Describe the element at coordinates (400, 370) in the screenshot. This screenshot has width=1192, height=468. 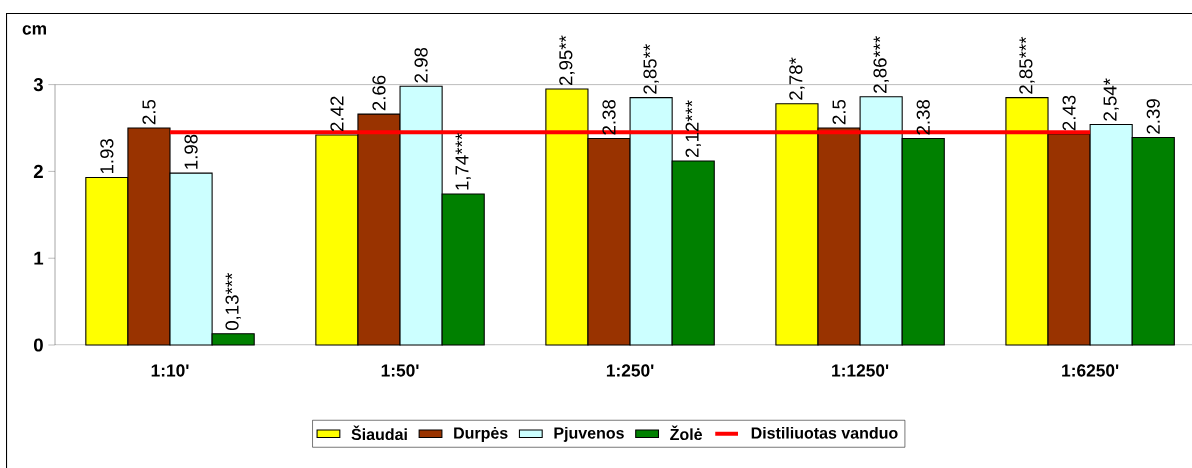
I see `x-tick-label: 1:50'` at that location.